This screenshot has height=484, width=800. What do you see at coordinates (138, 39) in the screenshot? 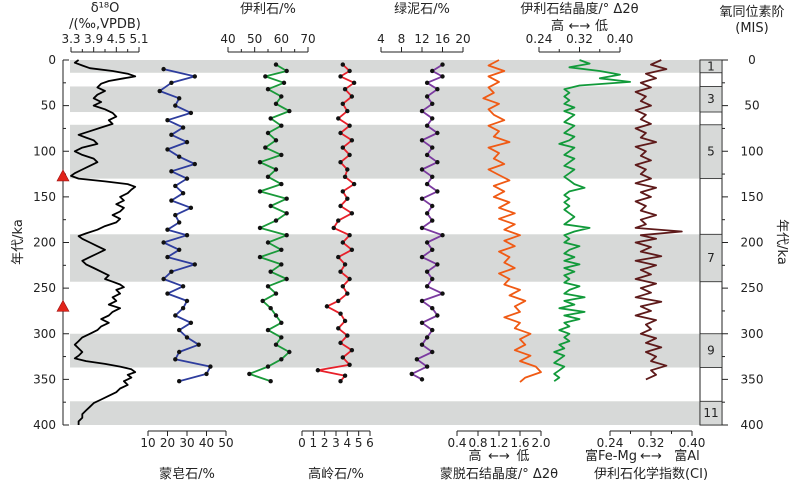
I see `d18o-tick-label: 5.1` at bounding box center [138, 39].